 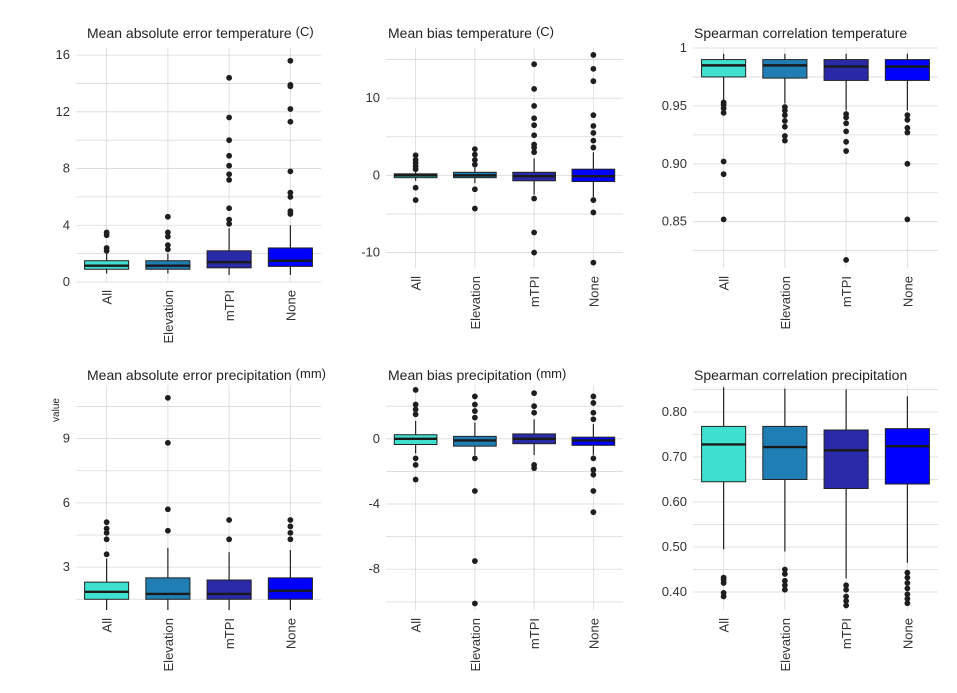 What do you see at coordinates (376, 438) in the screenshot?
I see `y-tick-label: 0` at bounding box center [376, 438].